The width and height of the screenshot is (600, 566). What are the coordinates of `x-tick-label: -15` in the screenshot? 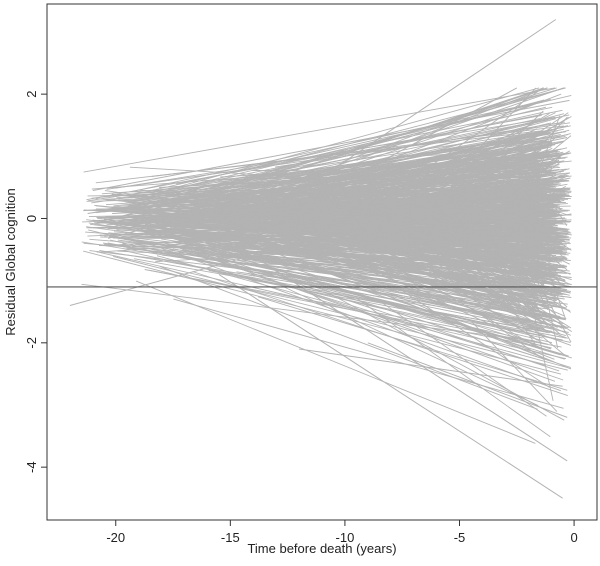 It's located at (230, 537).